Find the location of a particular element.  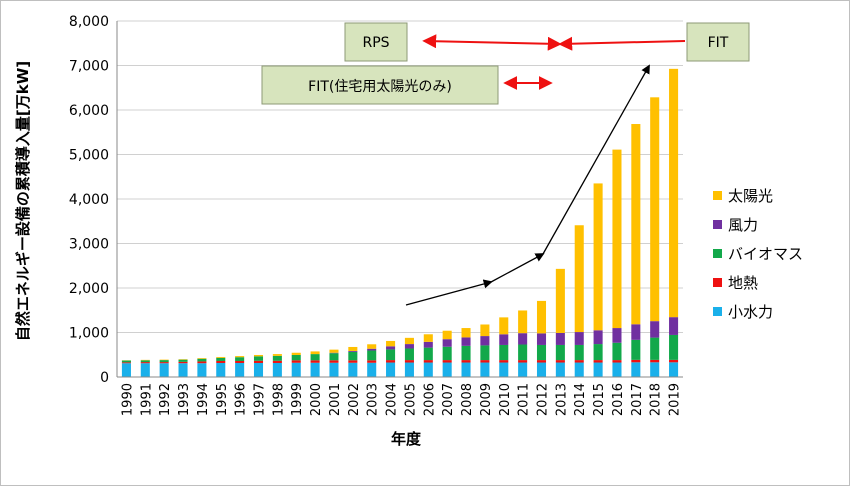

legend-label: バイオマス is located at coordinates (765, 254).